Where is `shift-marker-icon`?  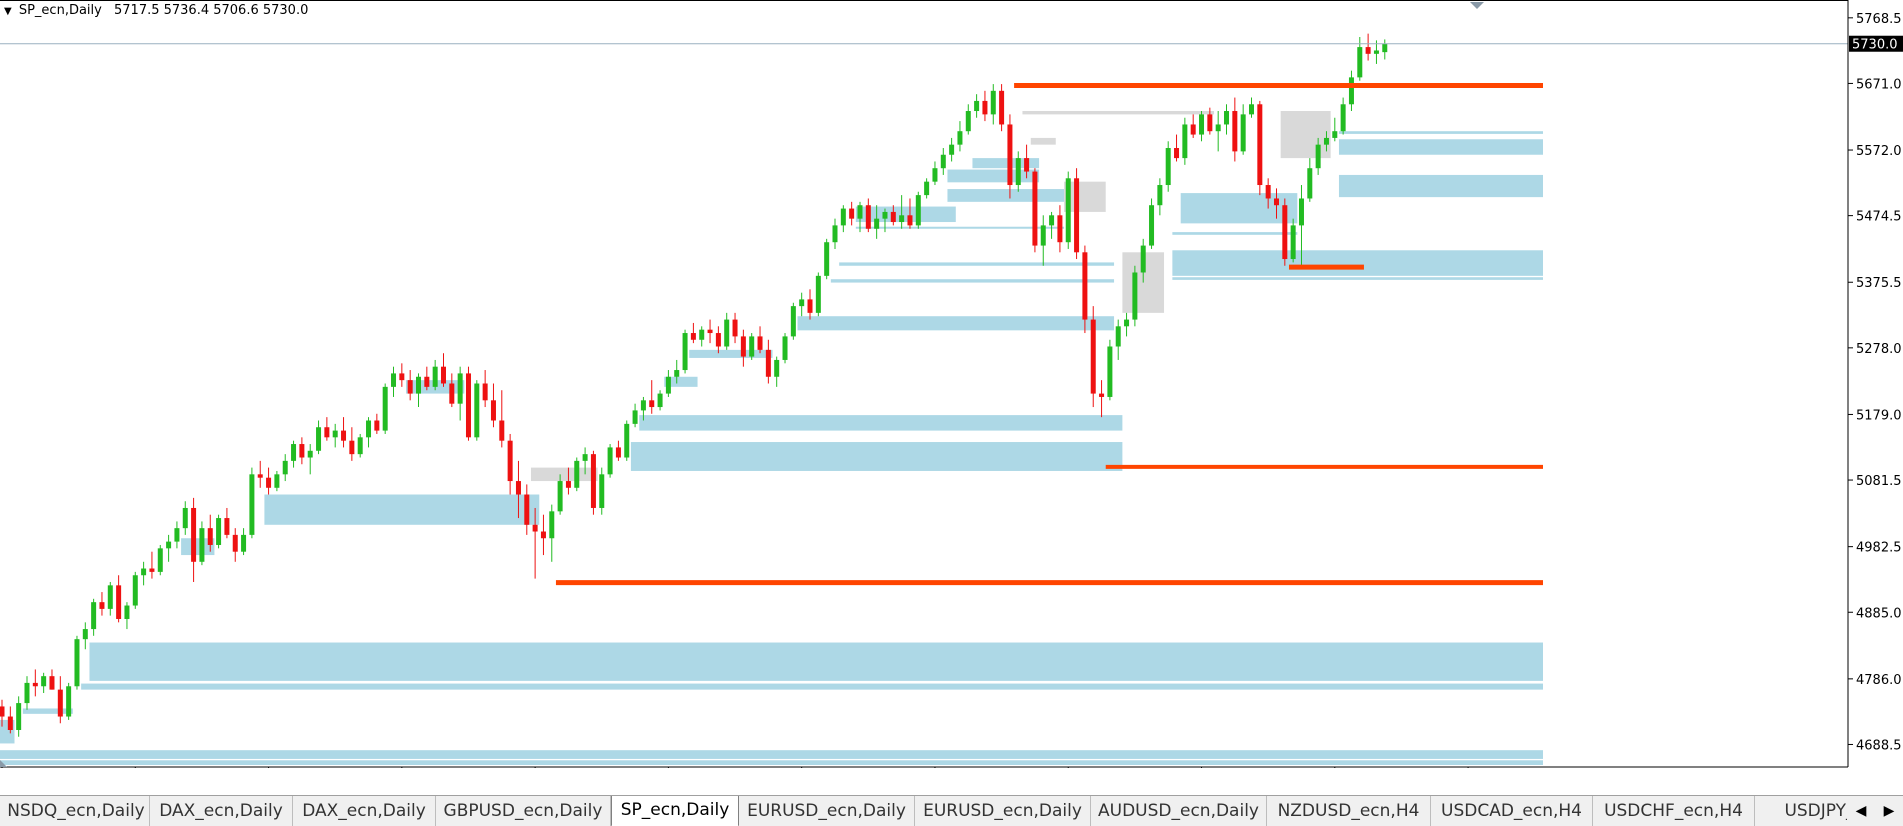
shift-marker-icon is located at coordinates (1477, 5).